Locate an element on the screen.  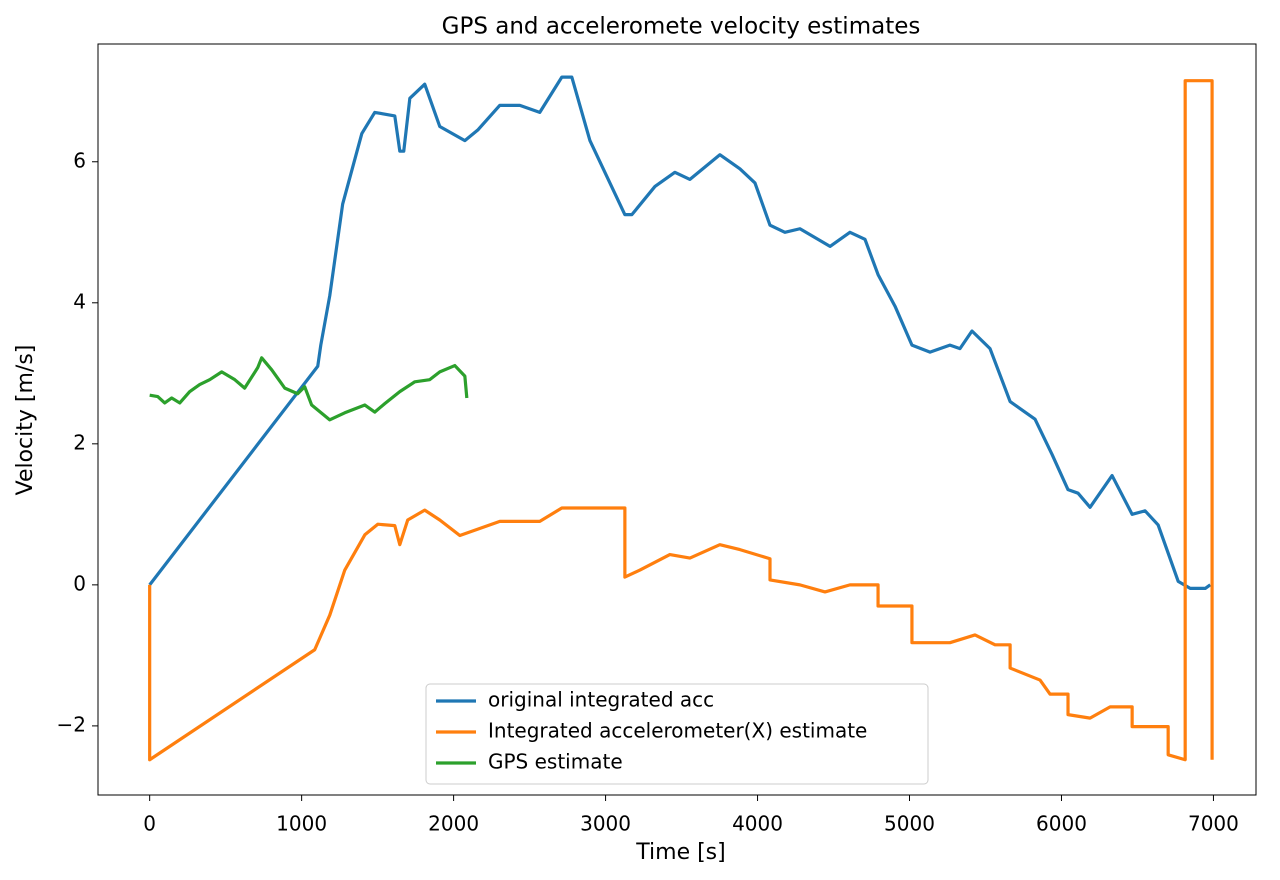
x-tick-label: 6000 is located at coordinates (1061, 824).